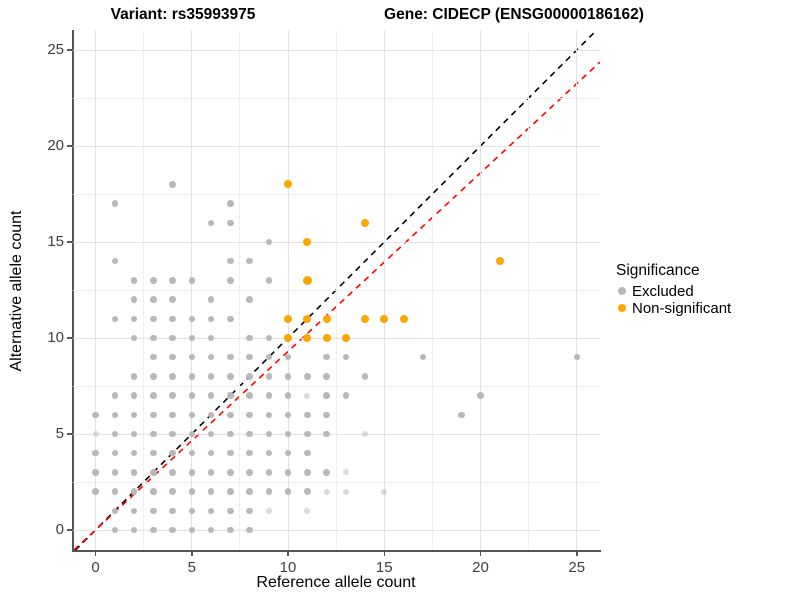  Describe the element at coordinates (73, 290) in the screenshot. I see `y-axis-line` at that location.